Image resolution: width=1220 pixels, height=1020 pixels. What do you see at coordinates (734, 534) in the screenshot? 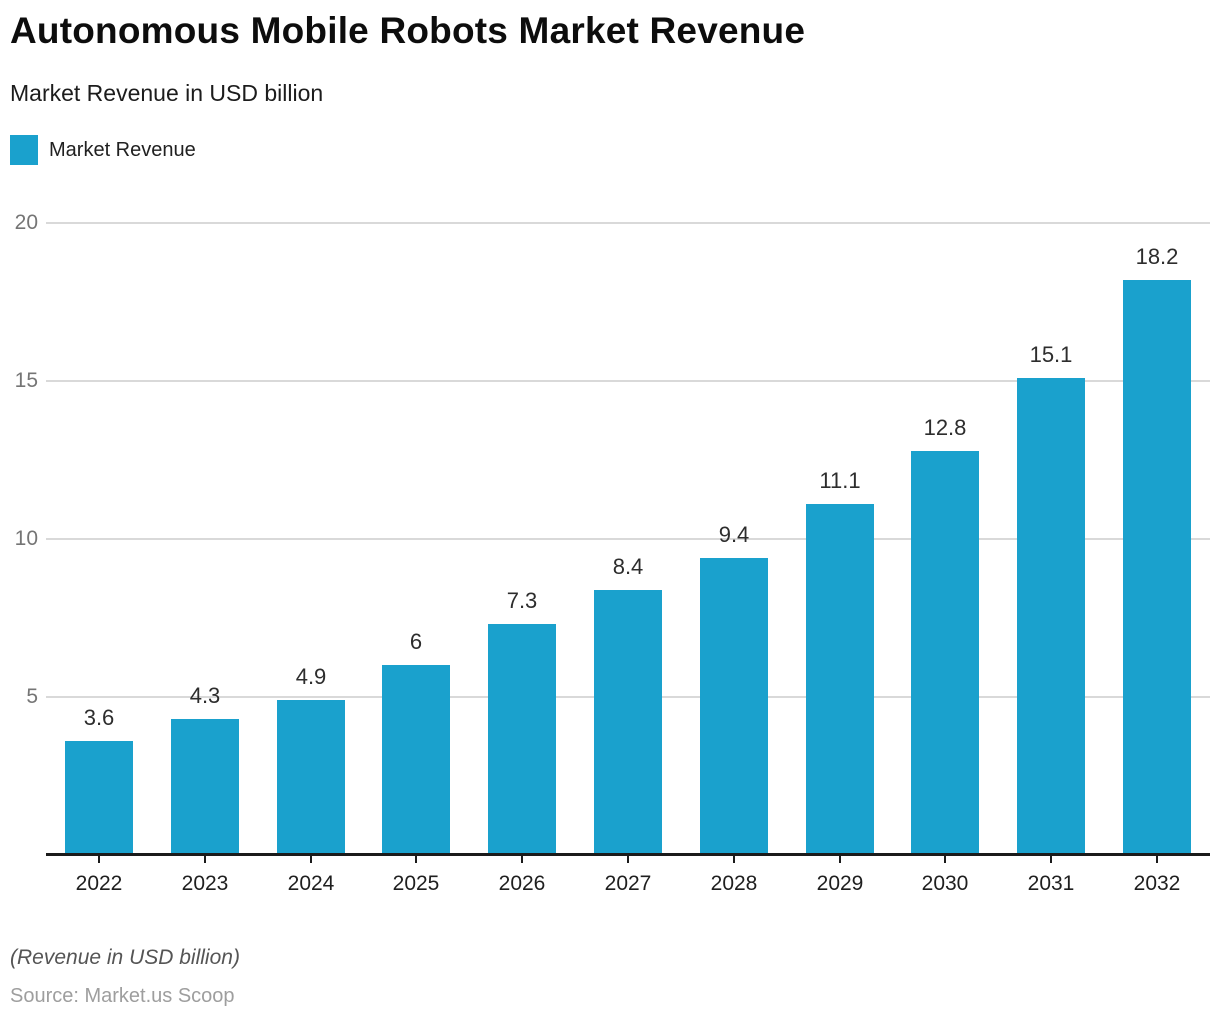
I see `bar-value-label: 9.4` at bounding box center [734, 534].